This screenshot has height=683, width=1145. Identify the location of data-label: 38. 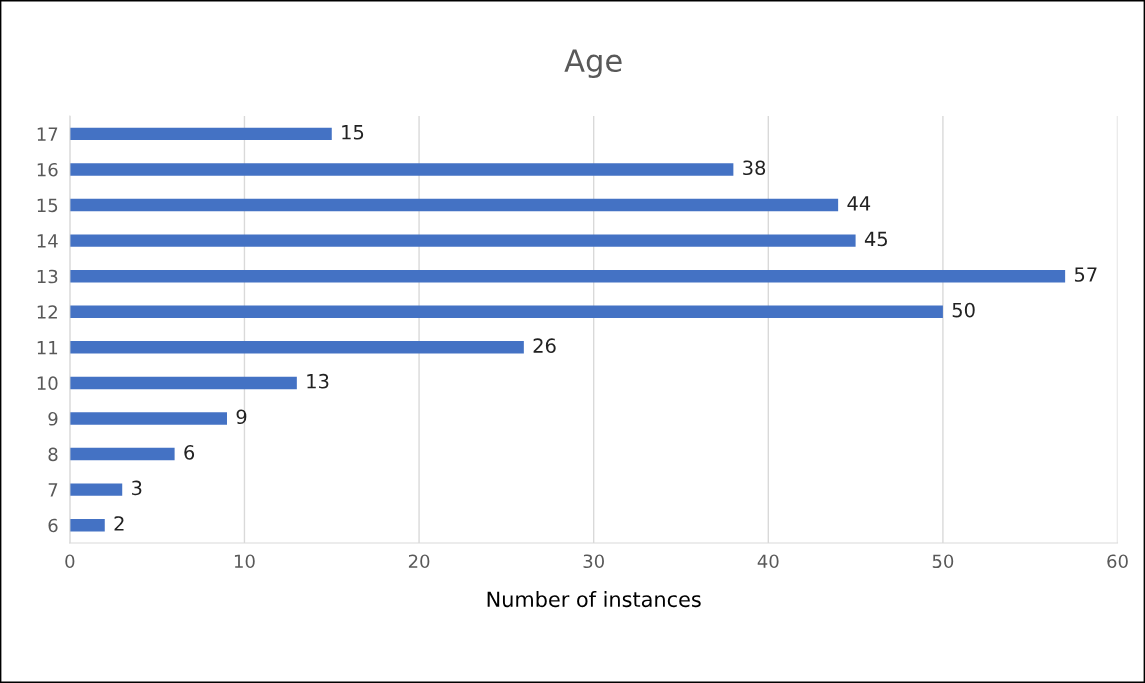
(754, 168).